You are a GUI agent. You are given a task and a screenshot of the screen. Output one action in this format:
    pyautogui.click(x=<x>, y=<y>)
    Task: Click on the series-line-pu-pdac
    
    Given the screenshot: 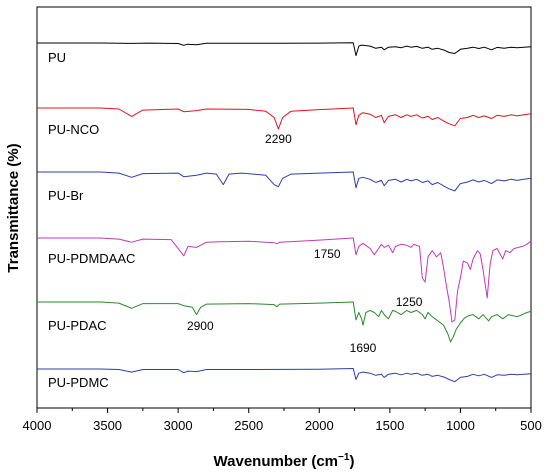 What is the action you would take?
    pyautogui.click(x=284, y=322)
    